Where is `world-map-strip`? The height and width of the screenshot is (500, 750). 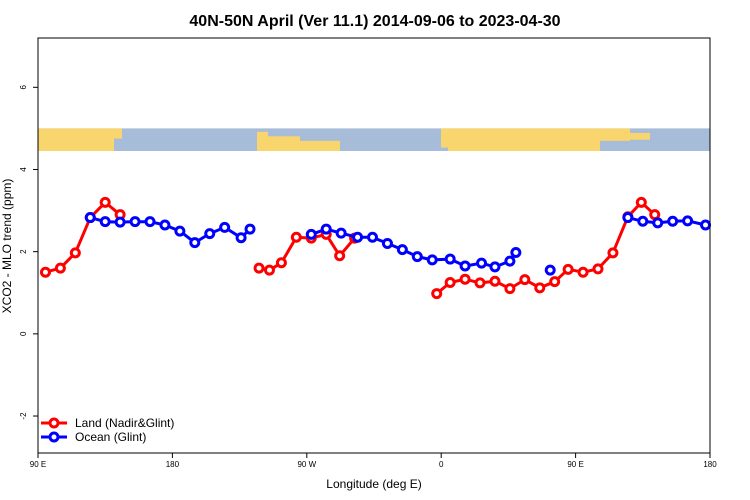 world-map-strip is located at coordinates (374, 139).